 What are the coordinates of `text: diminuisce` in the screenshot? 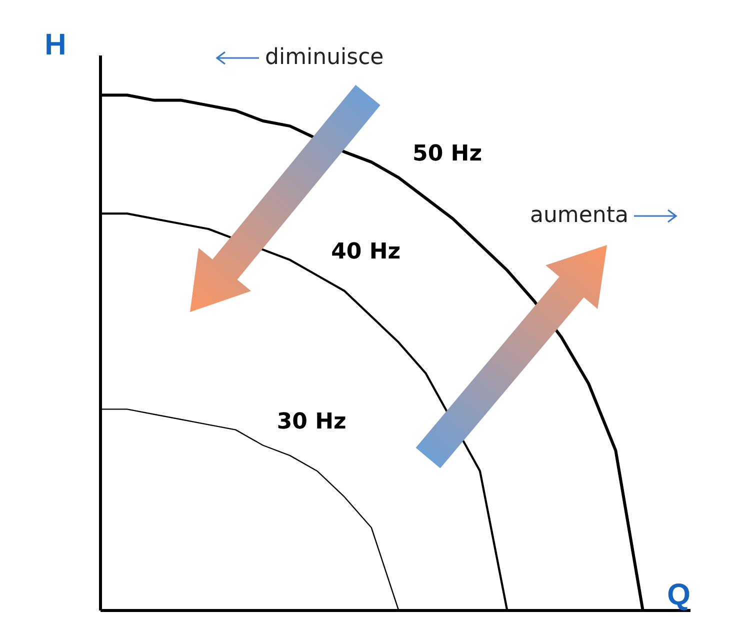 It's located at (324, 57).